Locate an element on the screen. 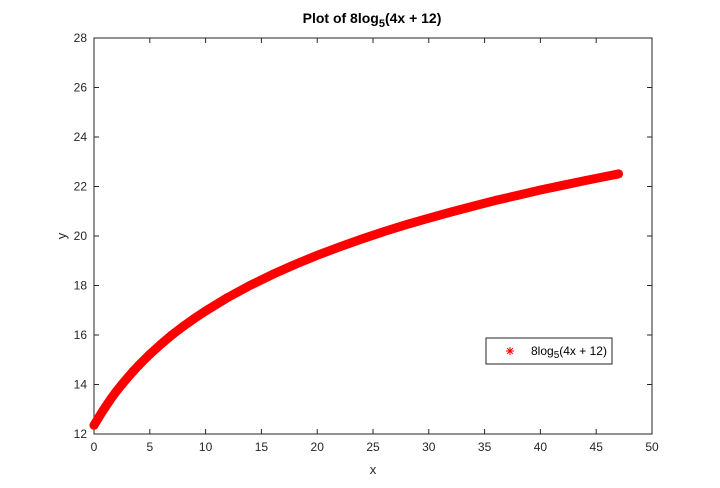 The height and width of the screenshot is (488, 720). x-axis-label: x is located at coordinates (373, 469).